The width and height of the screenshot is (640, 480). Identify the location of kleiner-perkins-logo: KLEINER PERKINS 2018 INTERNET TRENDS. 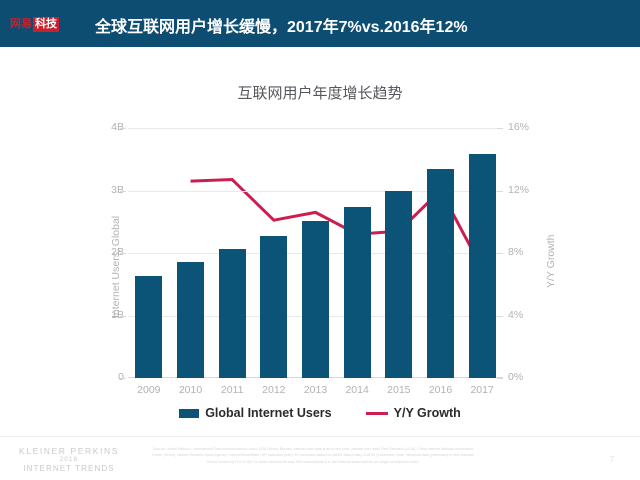
(69, 459).